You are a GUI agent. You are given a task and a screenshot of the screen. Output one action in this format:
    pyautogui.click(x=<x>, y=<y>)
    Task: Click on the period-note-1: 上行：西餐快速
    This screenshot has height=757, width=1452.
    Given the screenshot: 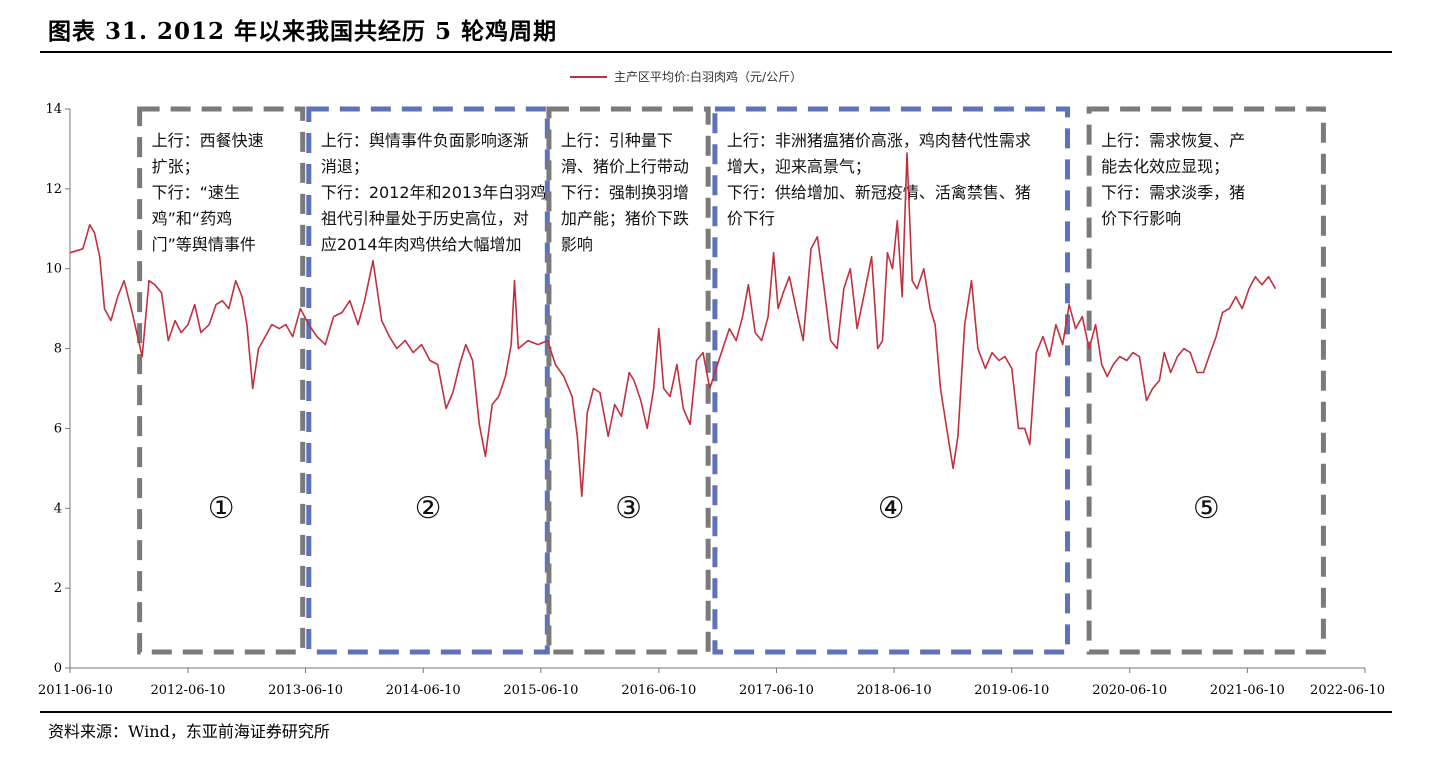 What is the action you would take?
    pyautogui.click(x=208, y=140)
    